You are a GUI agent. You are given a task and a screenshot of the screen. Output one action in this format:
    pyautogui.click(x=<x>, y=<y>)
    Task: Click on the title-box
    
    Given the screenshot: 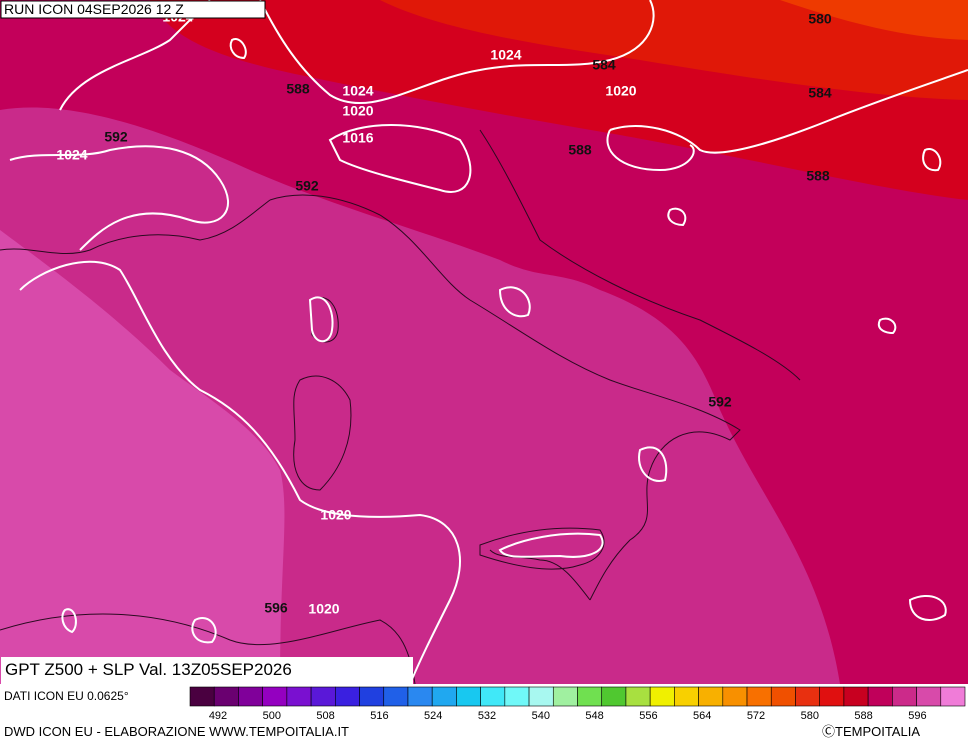 What is the action you would take?
    pyautogui.click(x=207, y=670)
    